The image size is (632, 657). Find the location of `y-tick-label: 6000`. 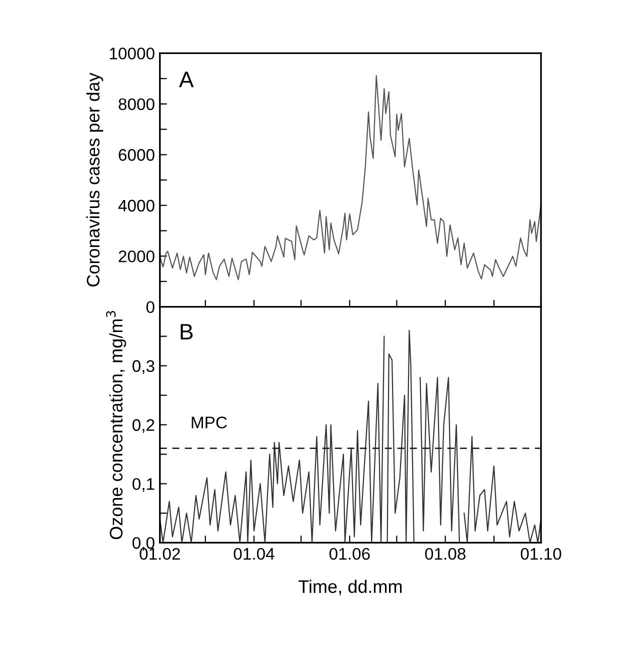

y-tick-label: 6000 is located at coordinates (136, 155).